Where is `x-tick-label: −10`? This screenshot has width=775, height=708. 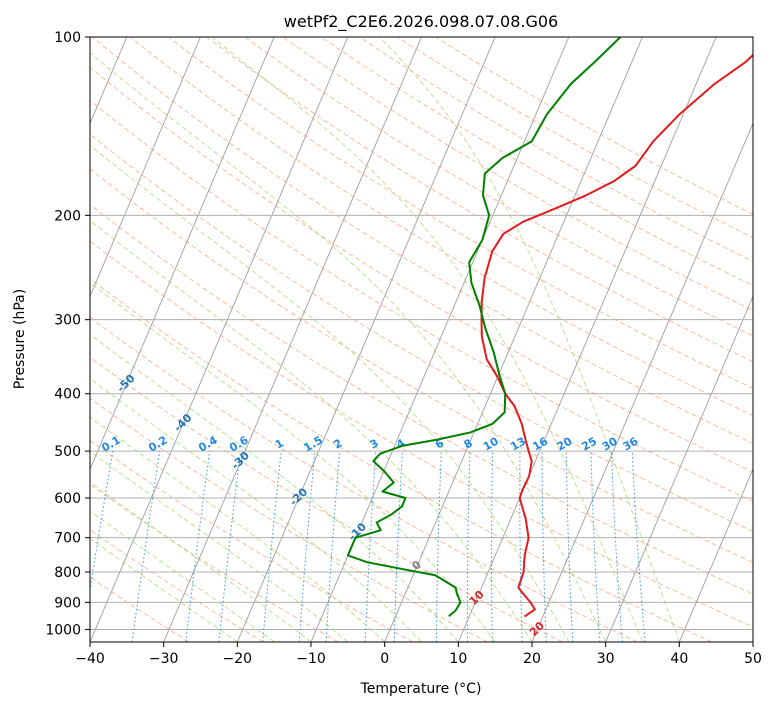
x-tick-label: −10 is located at coordinates (311, 659).